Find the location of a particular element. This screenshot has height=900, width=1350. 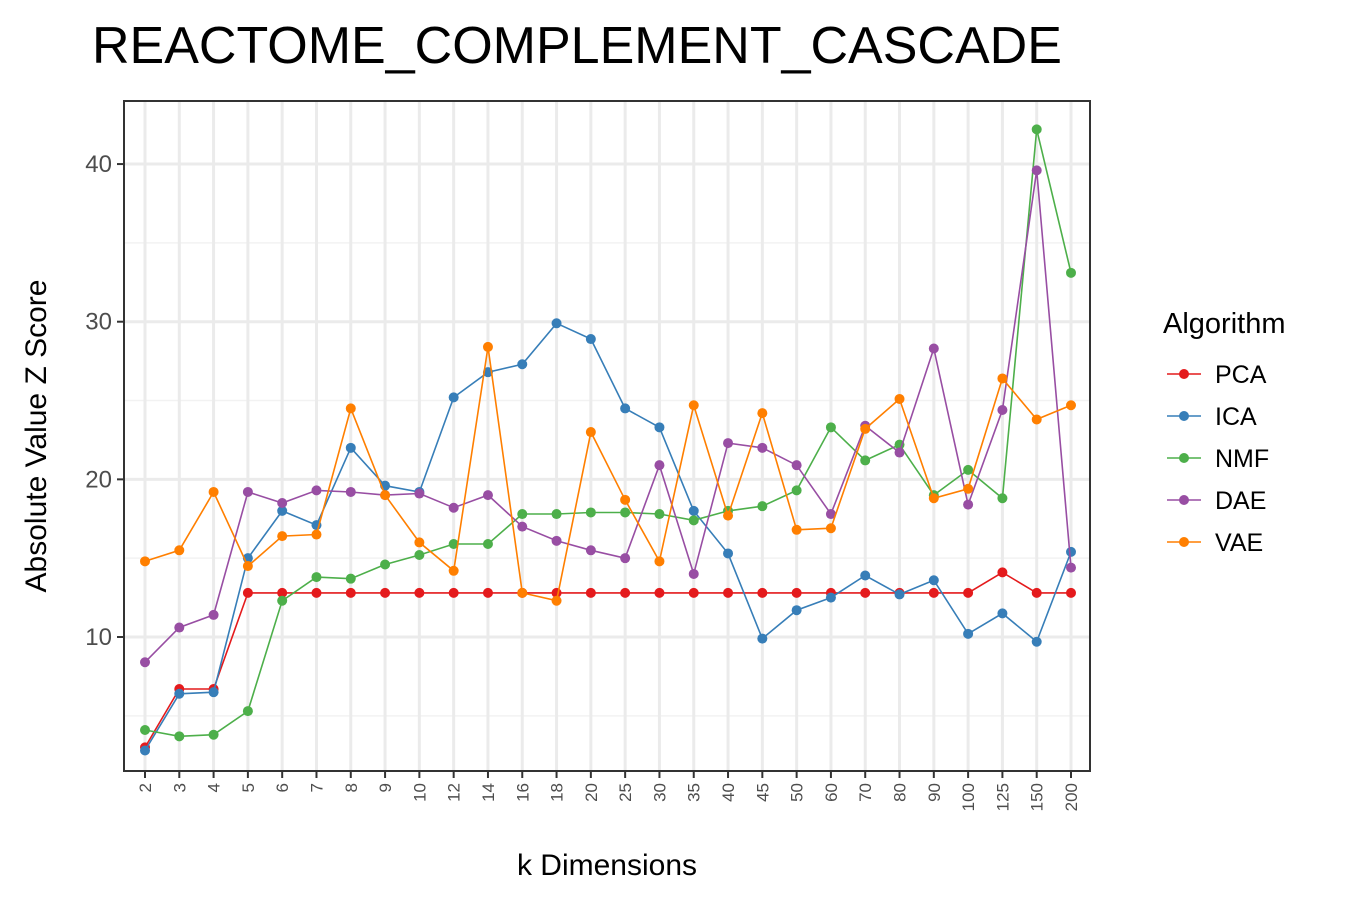

legend-item-ica: ICA is located at coordinates (1212, 417).